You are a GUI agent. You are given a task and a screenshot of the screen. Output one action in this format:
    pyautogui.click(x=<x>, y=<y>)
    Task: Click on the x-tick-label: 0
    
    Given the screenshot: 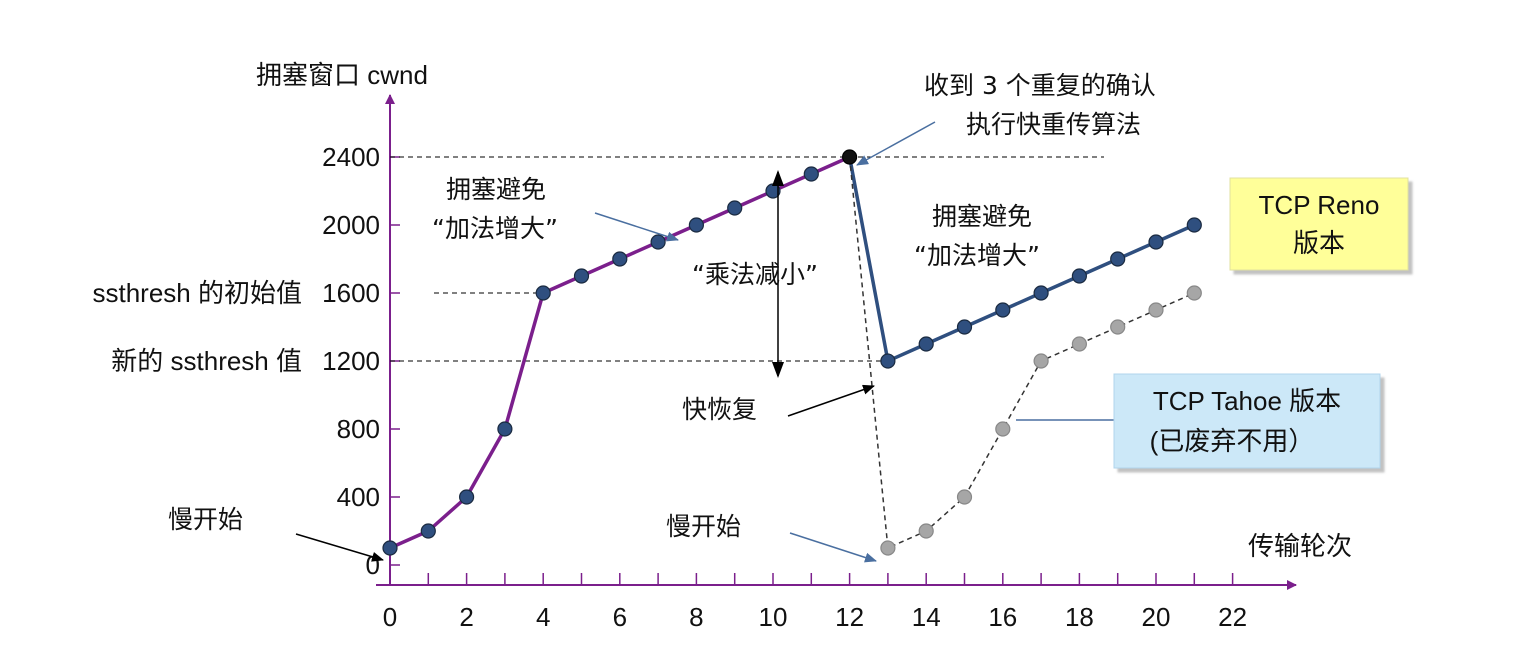 What is the action you would take?
    pyautogui.click(x=390, y=617)
    